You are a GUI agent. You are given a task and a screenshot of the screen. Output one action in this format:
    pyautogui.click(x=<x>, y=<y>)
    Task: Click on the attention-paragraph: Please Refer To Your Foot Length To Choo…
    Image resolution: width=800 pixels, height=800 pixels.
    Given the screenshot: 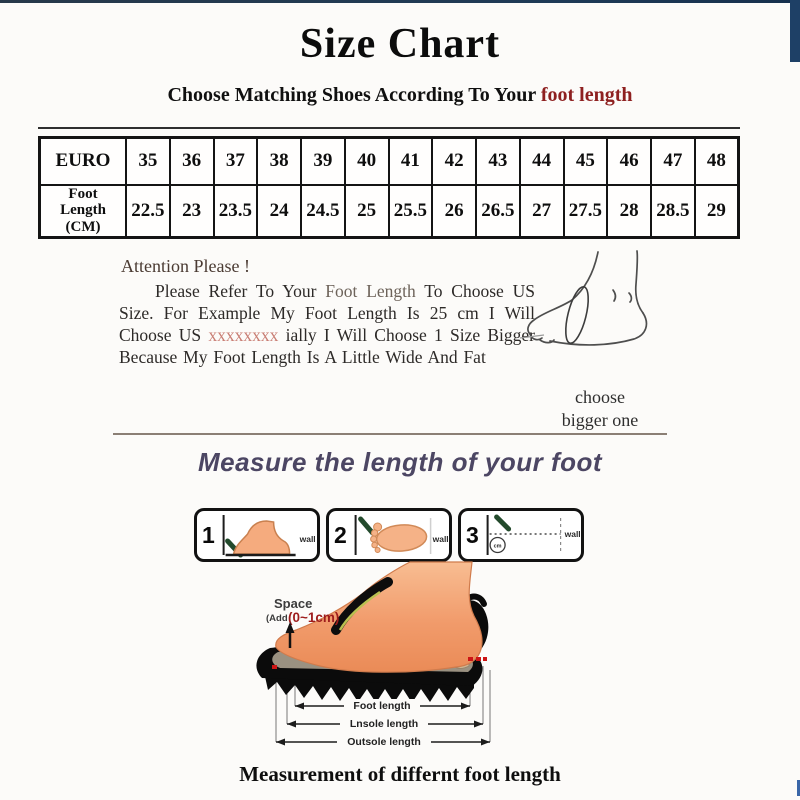 What is the action you would take?
    pyautogui.click(x=327, y=324)
    